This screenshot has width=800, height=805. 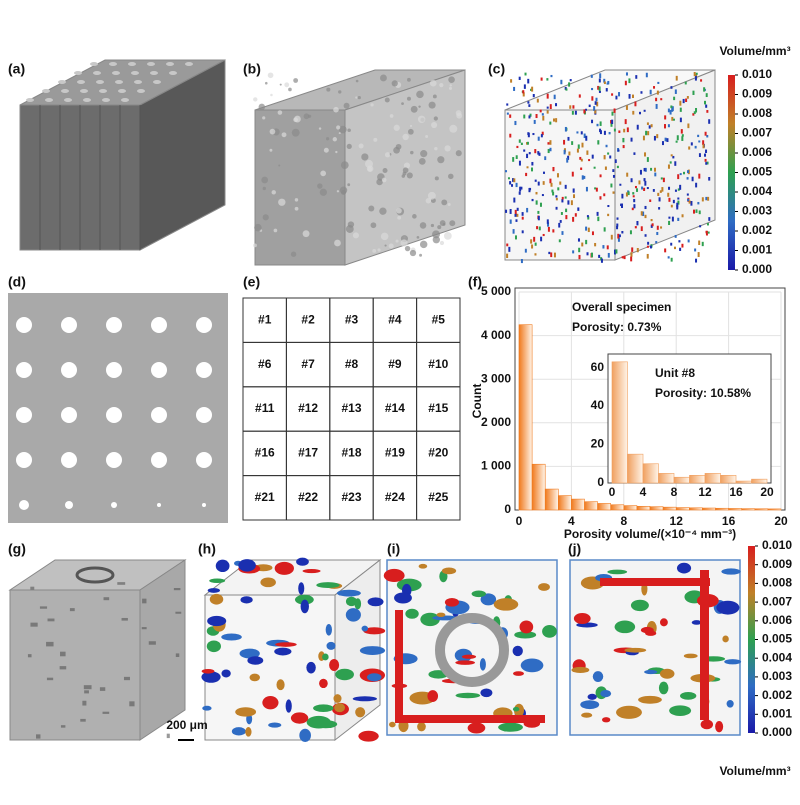 What do you see at coordinates (574, 549) in the screenshot?
I see `panel-label: (j)` at bounding box center [574, 549].